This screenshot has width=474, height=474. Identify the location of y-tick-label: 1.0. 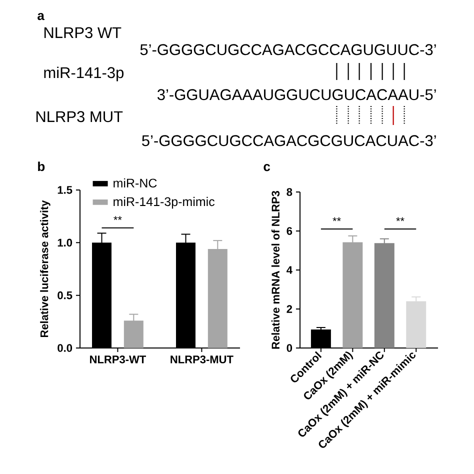
(65, 242).